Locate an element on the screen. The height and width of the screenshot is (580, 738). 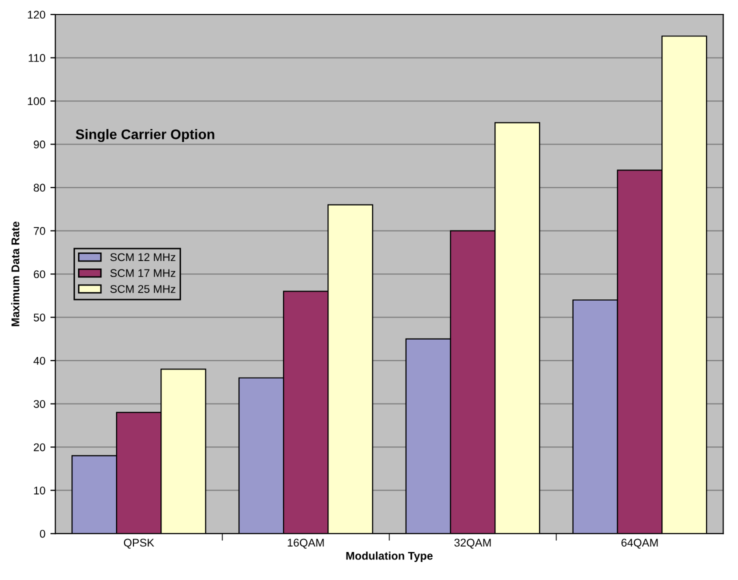
legend-label: SCM 12 MHz is located at coordinates (143, 257).